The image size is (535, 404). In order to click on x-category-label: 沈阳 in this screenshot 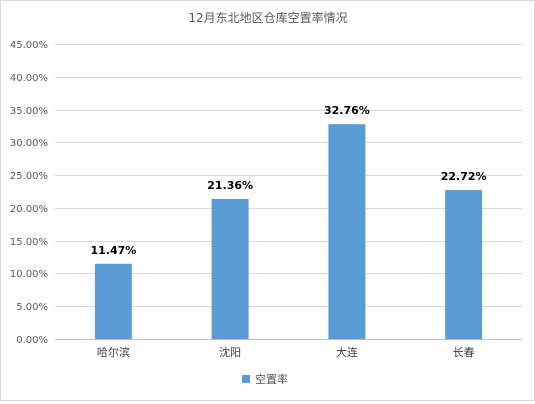, I will do `click(230, 352)`.